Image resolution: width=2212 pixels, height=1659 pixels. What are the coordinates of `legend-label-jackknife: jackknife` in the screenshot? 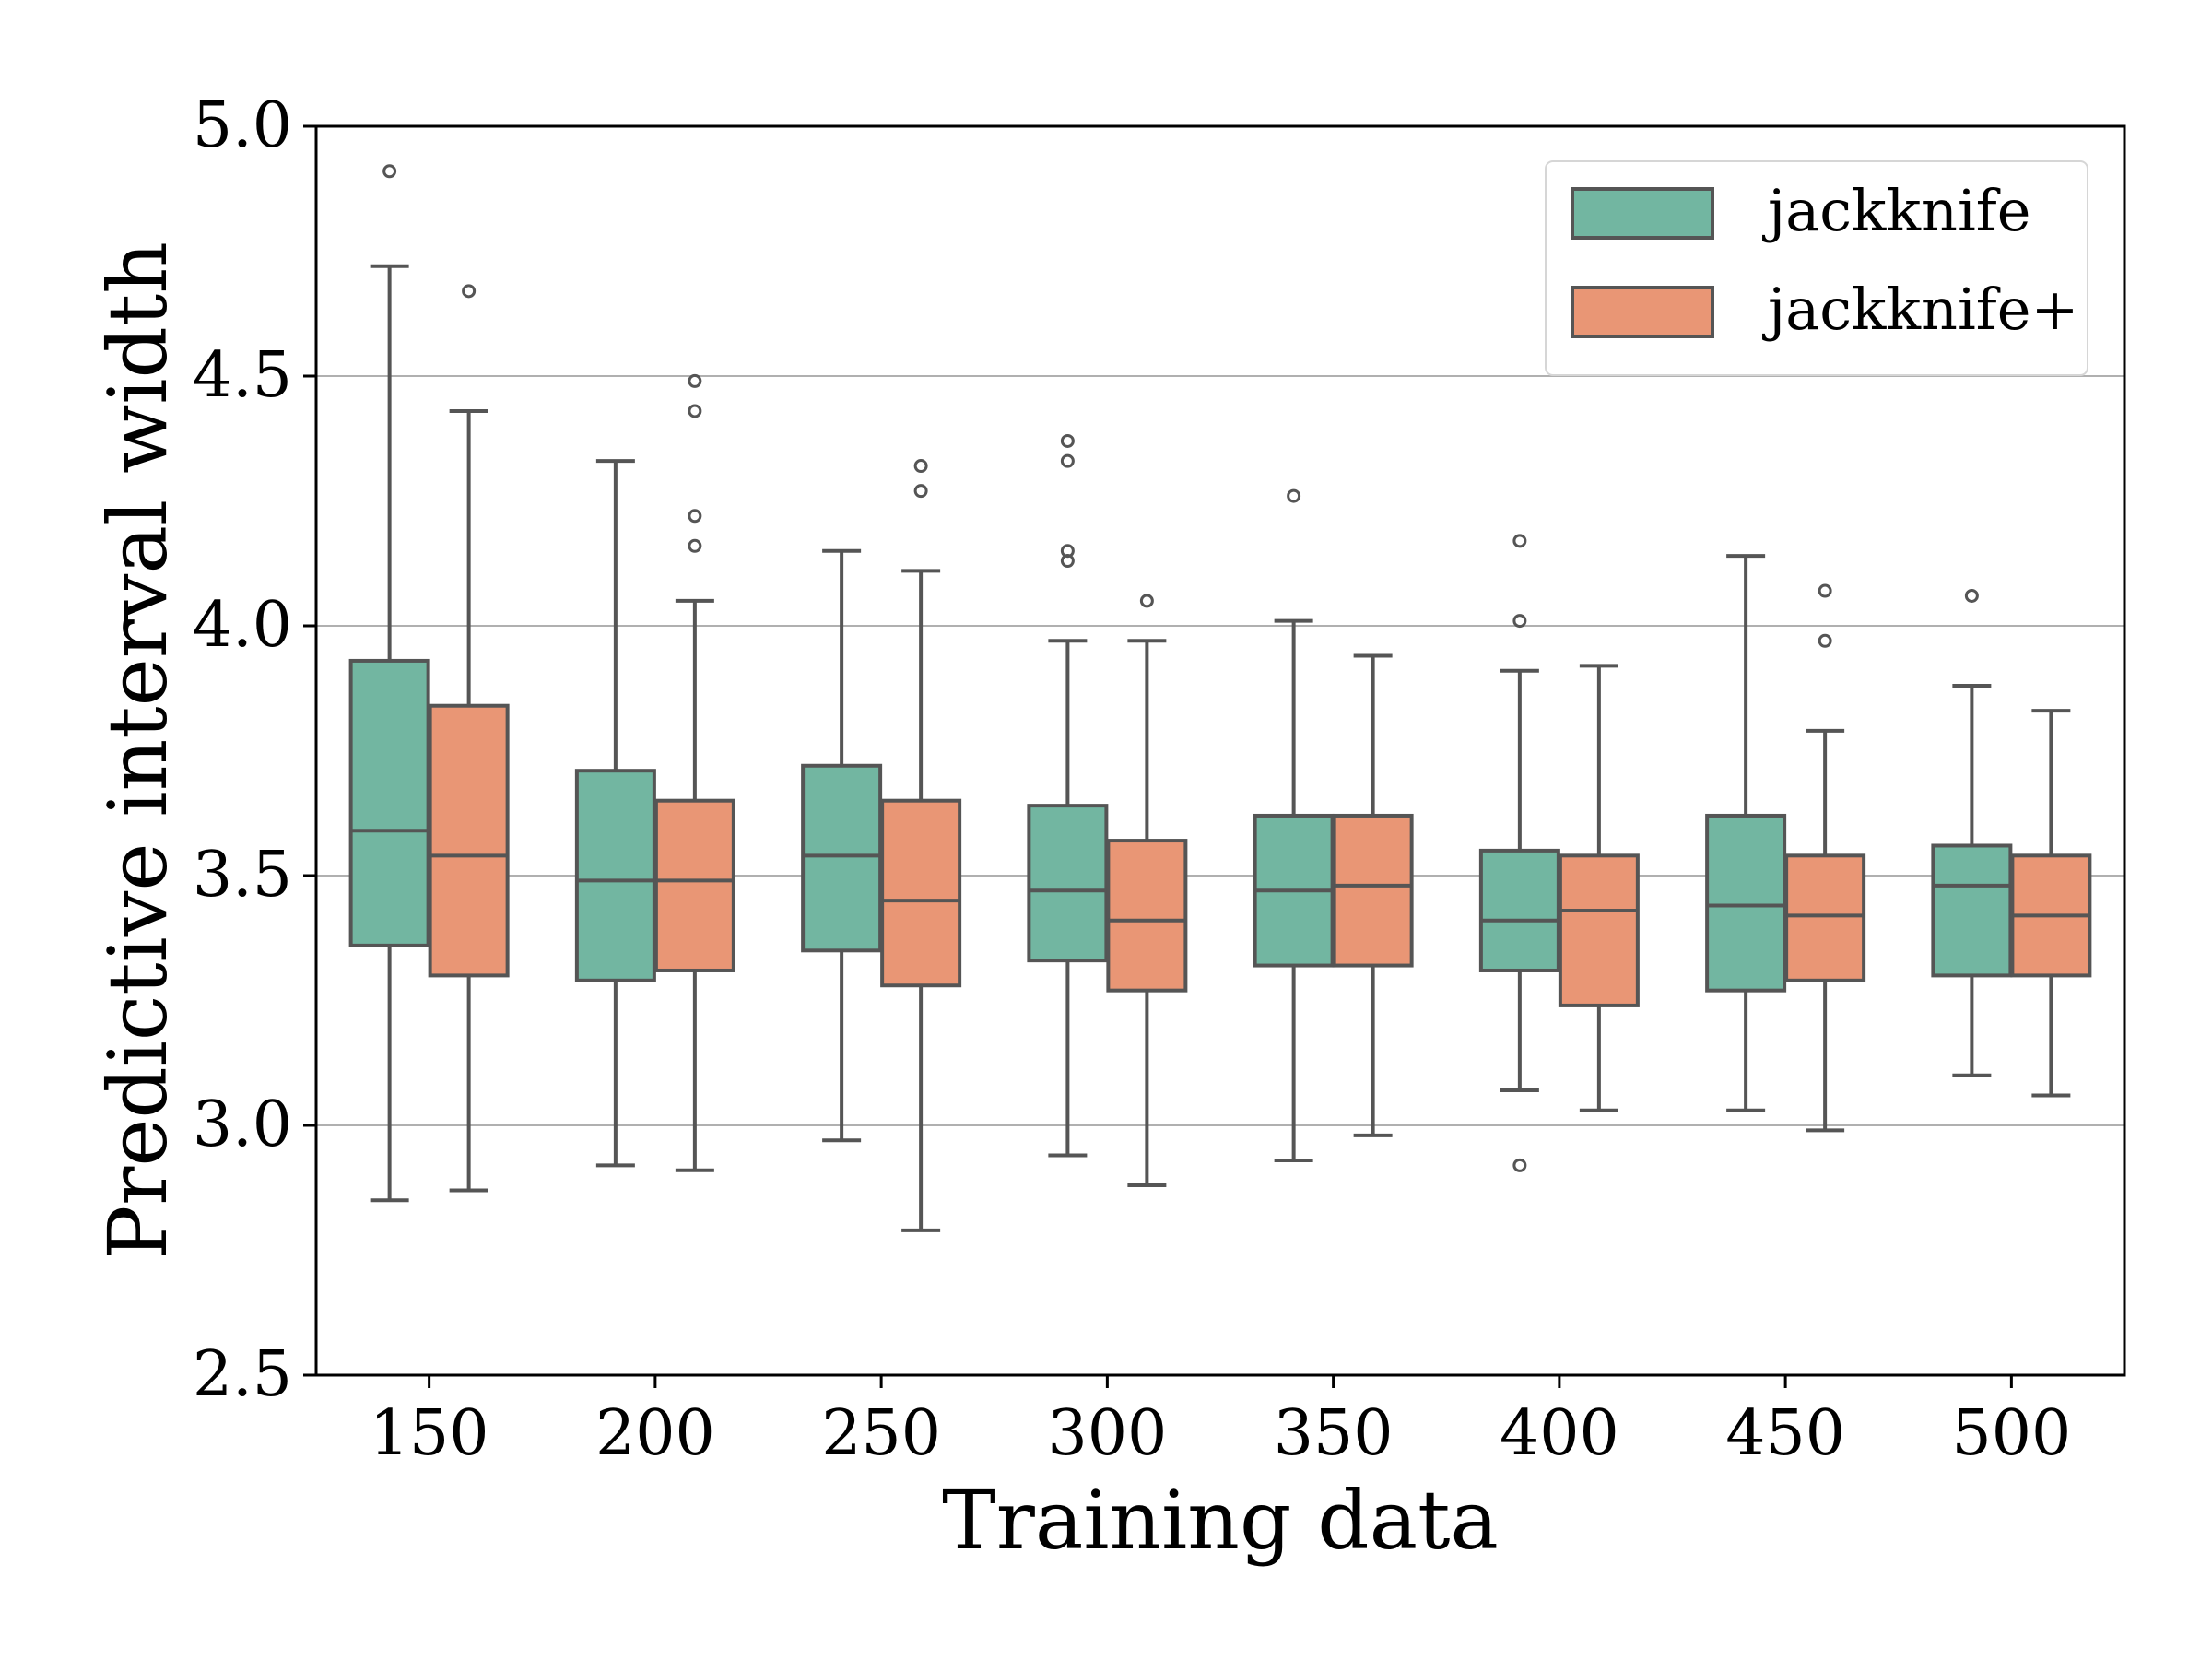 It's located at (1896, 210).